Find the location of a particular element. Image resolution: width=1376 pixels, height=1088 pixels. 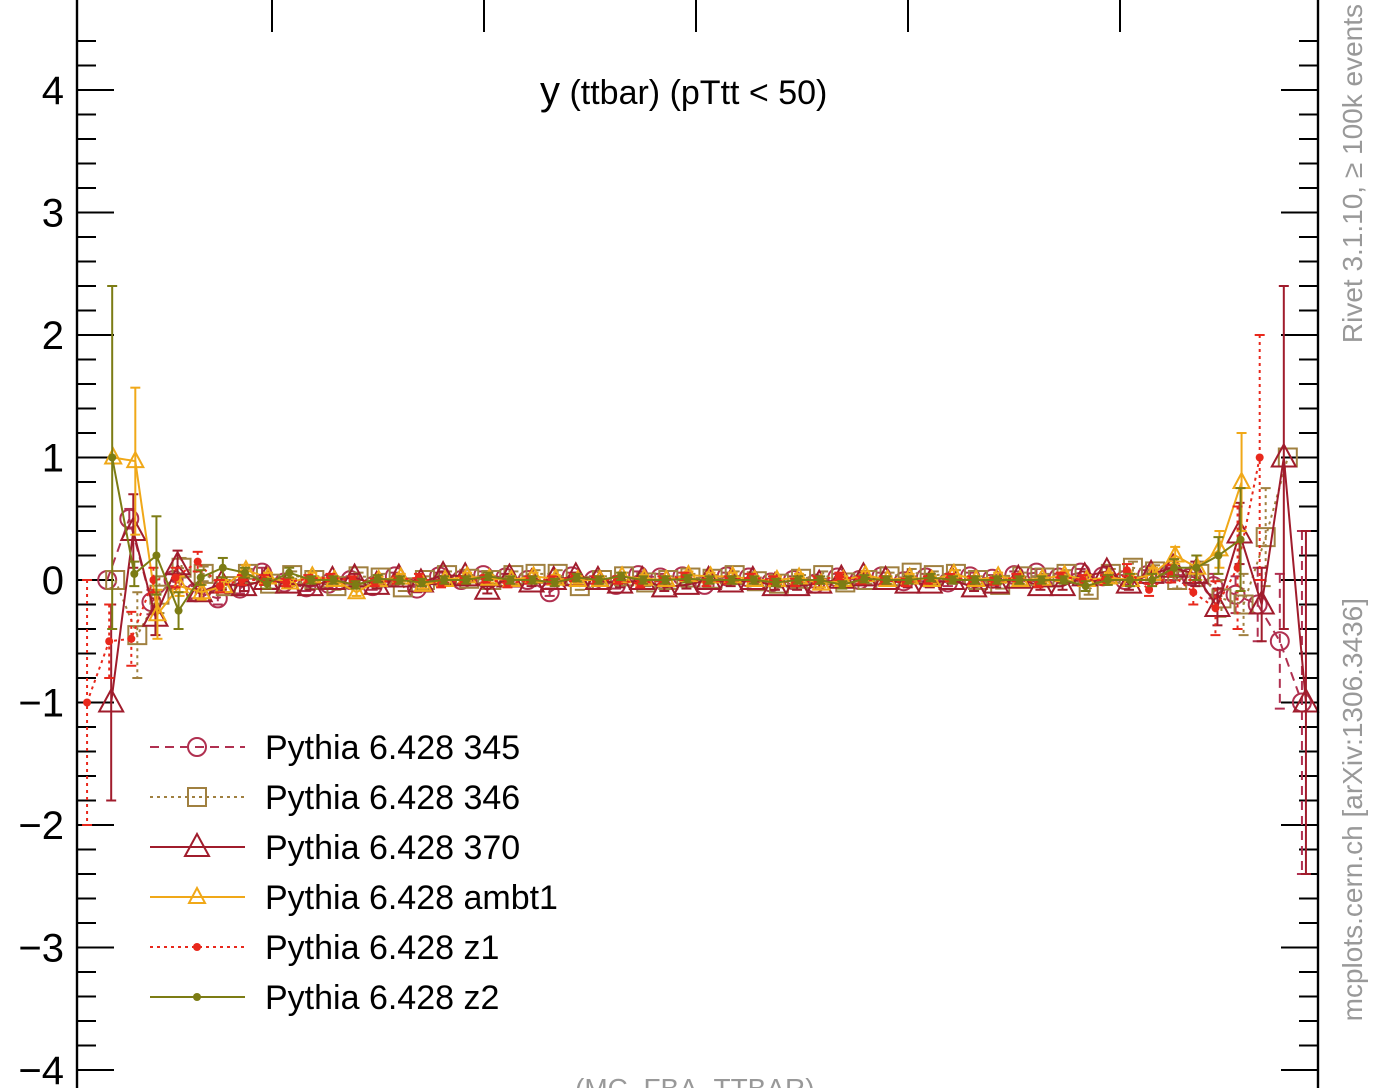

y-tick-label: 0 is located at coordinates (53, 581).